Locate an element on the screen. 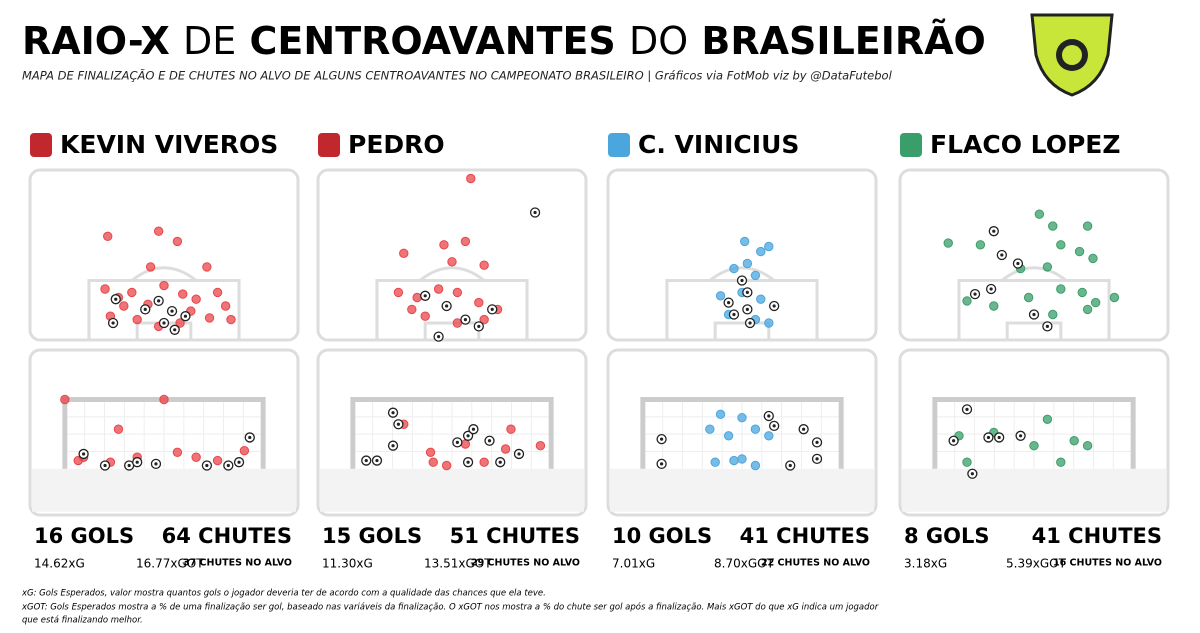 This screenshot has width=1200, height=633. xgot: 16.77xGOT is located at coordinates (170, 564).